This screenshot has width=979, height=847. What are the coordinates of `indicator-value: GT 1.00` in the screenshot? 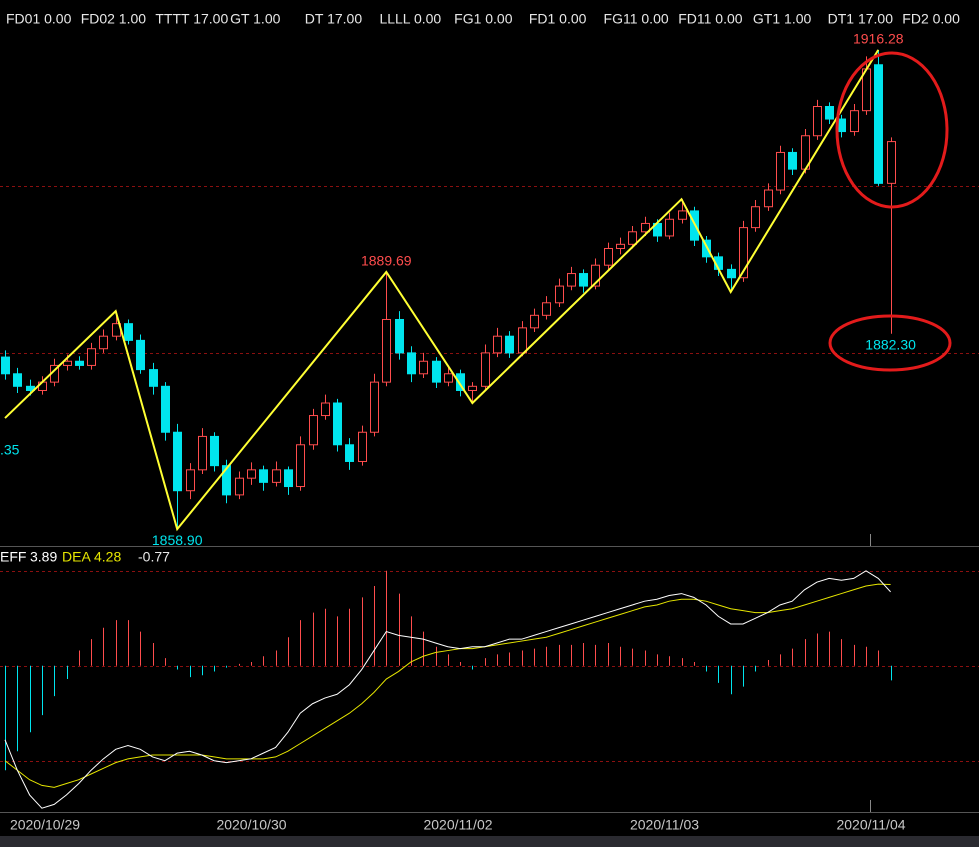 It's located at (255, 19).